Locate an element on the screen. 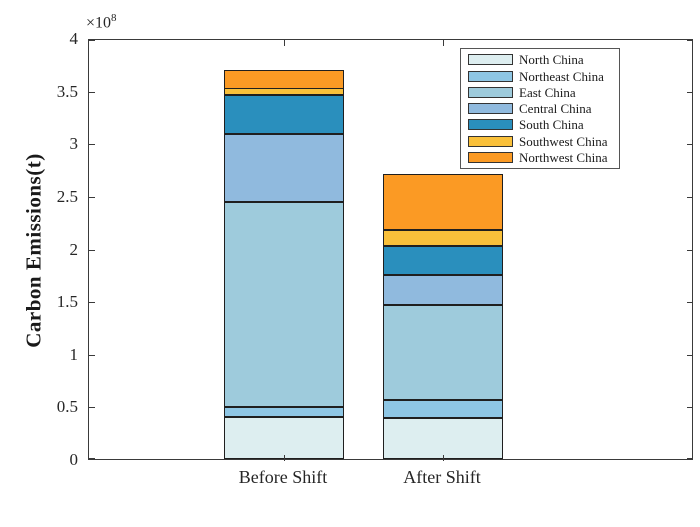  legend-swatch-central-china is located at coordinates (490, 108).